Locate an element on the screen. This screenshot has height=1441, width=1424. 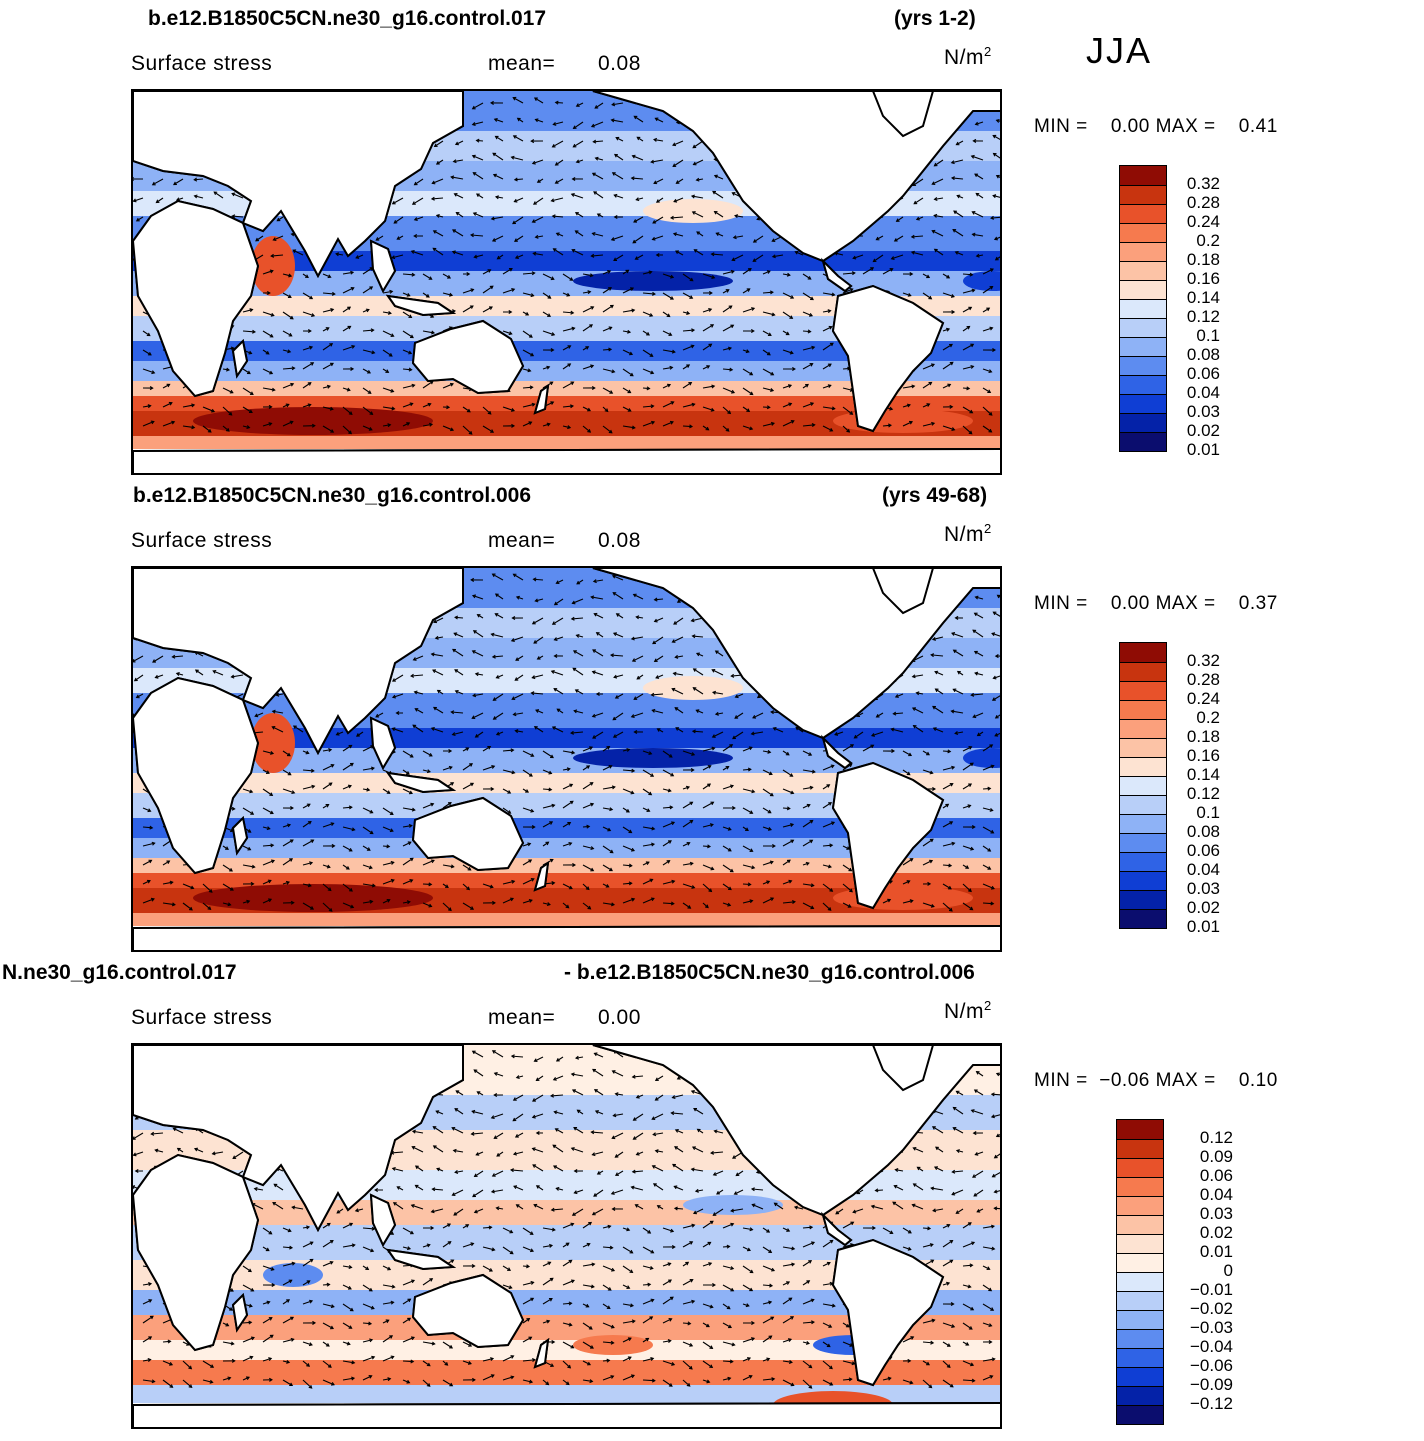
stress-band is located at coordinates (566, 261).